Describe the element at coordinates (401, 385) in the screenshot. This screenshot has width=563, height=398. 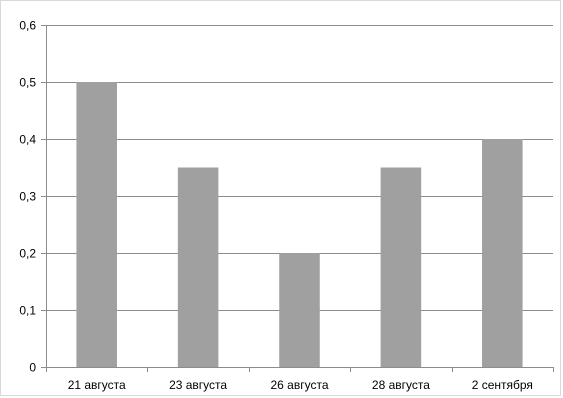
I see `x-tick-label: 28 августа` at that location.